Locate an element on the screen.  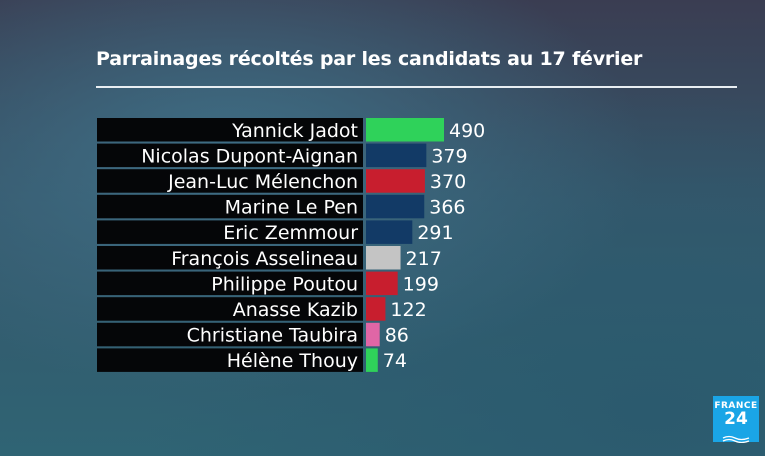
category-label: Nicolas Dupont-Aignan is located at coordinates (249, 156).